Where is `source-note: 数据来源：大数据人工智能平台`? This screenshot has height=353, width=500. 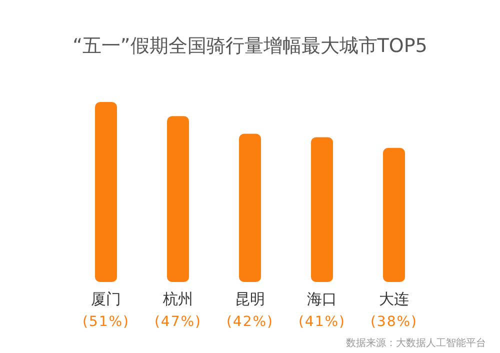 source-note: 数据来源：大数据人工智能平台 is located at coordinates (416, 343).